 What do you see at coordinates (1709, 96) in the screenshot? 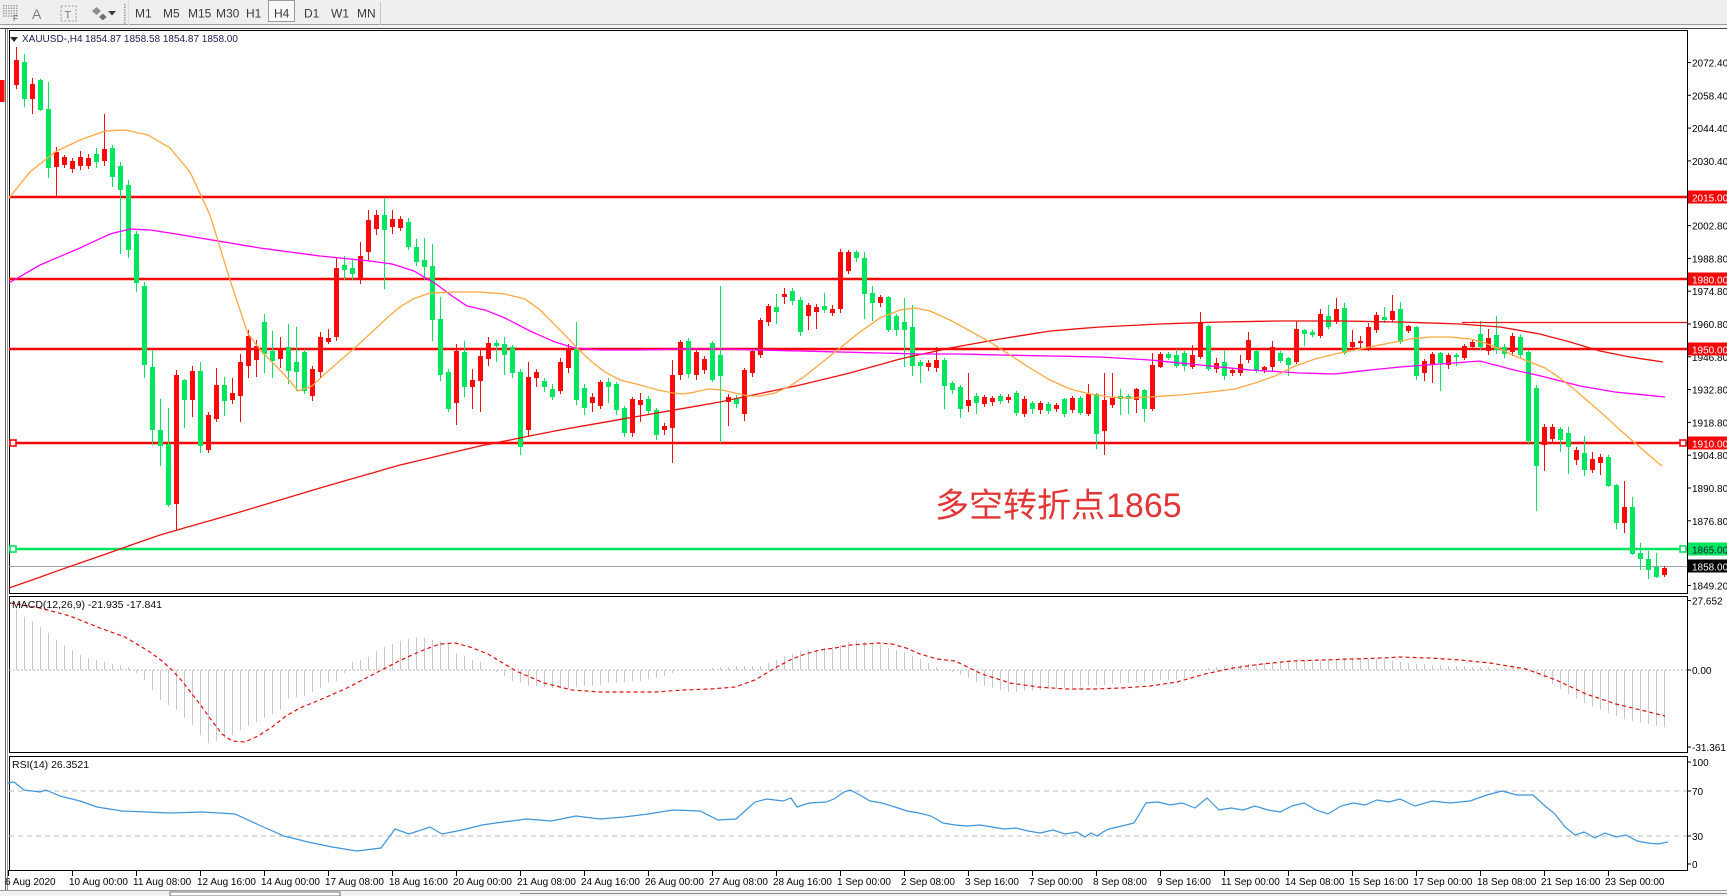
I see `svg-text: 2058.40` at bounding box center [1709, 96].